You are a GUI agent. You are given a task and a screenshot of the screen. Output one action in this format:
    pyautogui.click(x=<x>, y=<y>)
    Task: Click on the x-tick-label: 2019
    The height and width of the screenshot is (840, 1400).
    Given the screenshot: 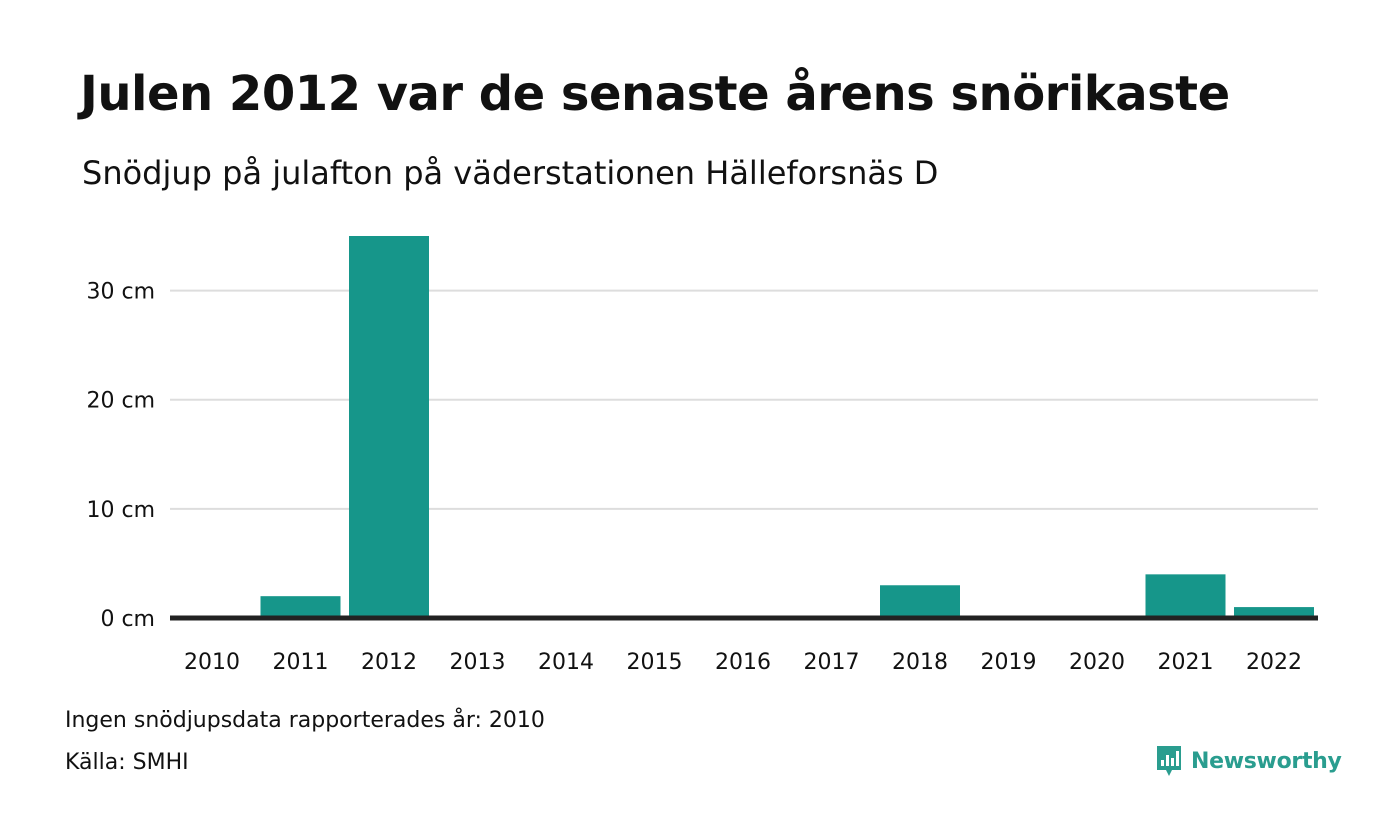 What is the action you would take?
    pyautogui.click(x=1009, y=662)
    